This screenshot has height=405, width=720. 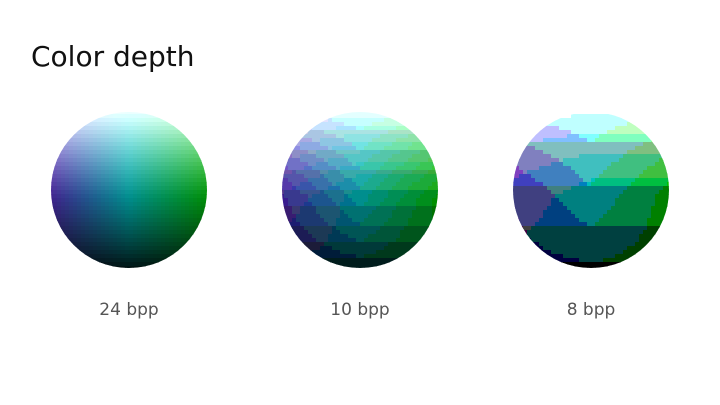 I want to click on color-sphere-24bpp, so click(x=129, y=190).